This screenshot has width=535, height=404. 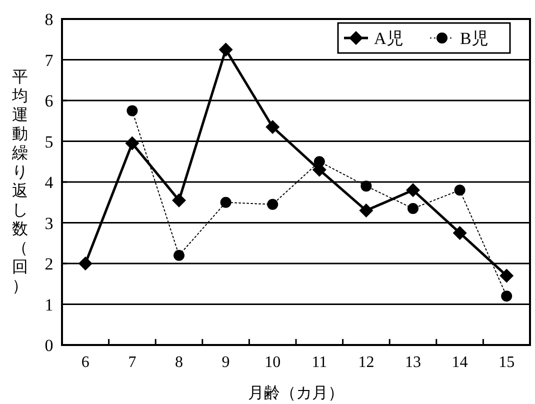 What do you see at coordinates (49, 182) in the screenshot?
I see `y-tick-label: 4` at bounding box center [49, 182].